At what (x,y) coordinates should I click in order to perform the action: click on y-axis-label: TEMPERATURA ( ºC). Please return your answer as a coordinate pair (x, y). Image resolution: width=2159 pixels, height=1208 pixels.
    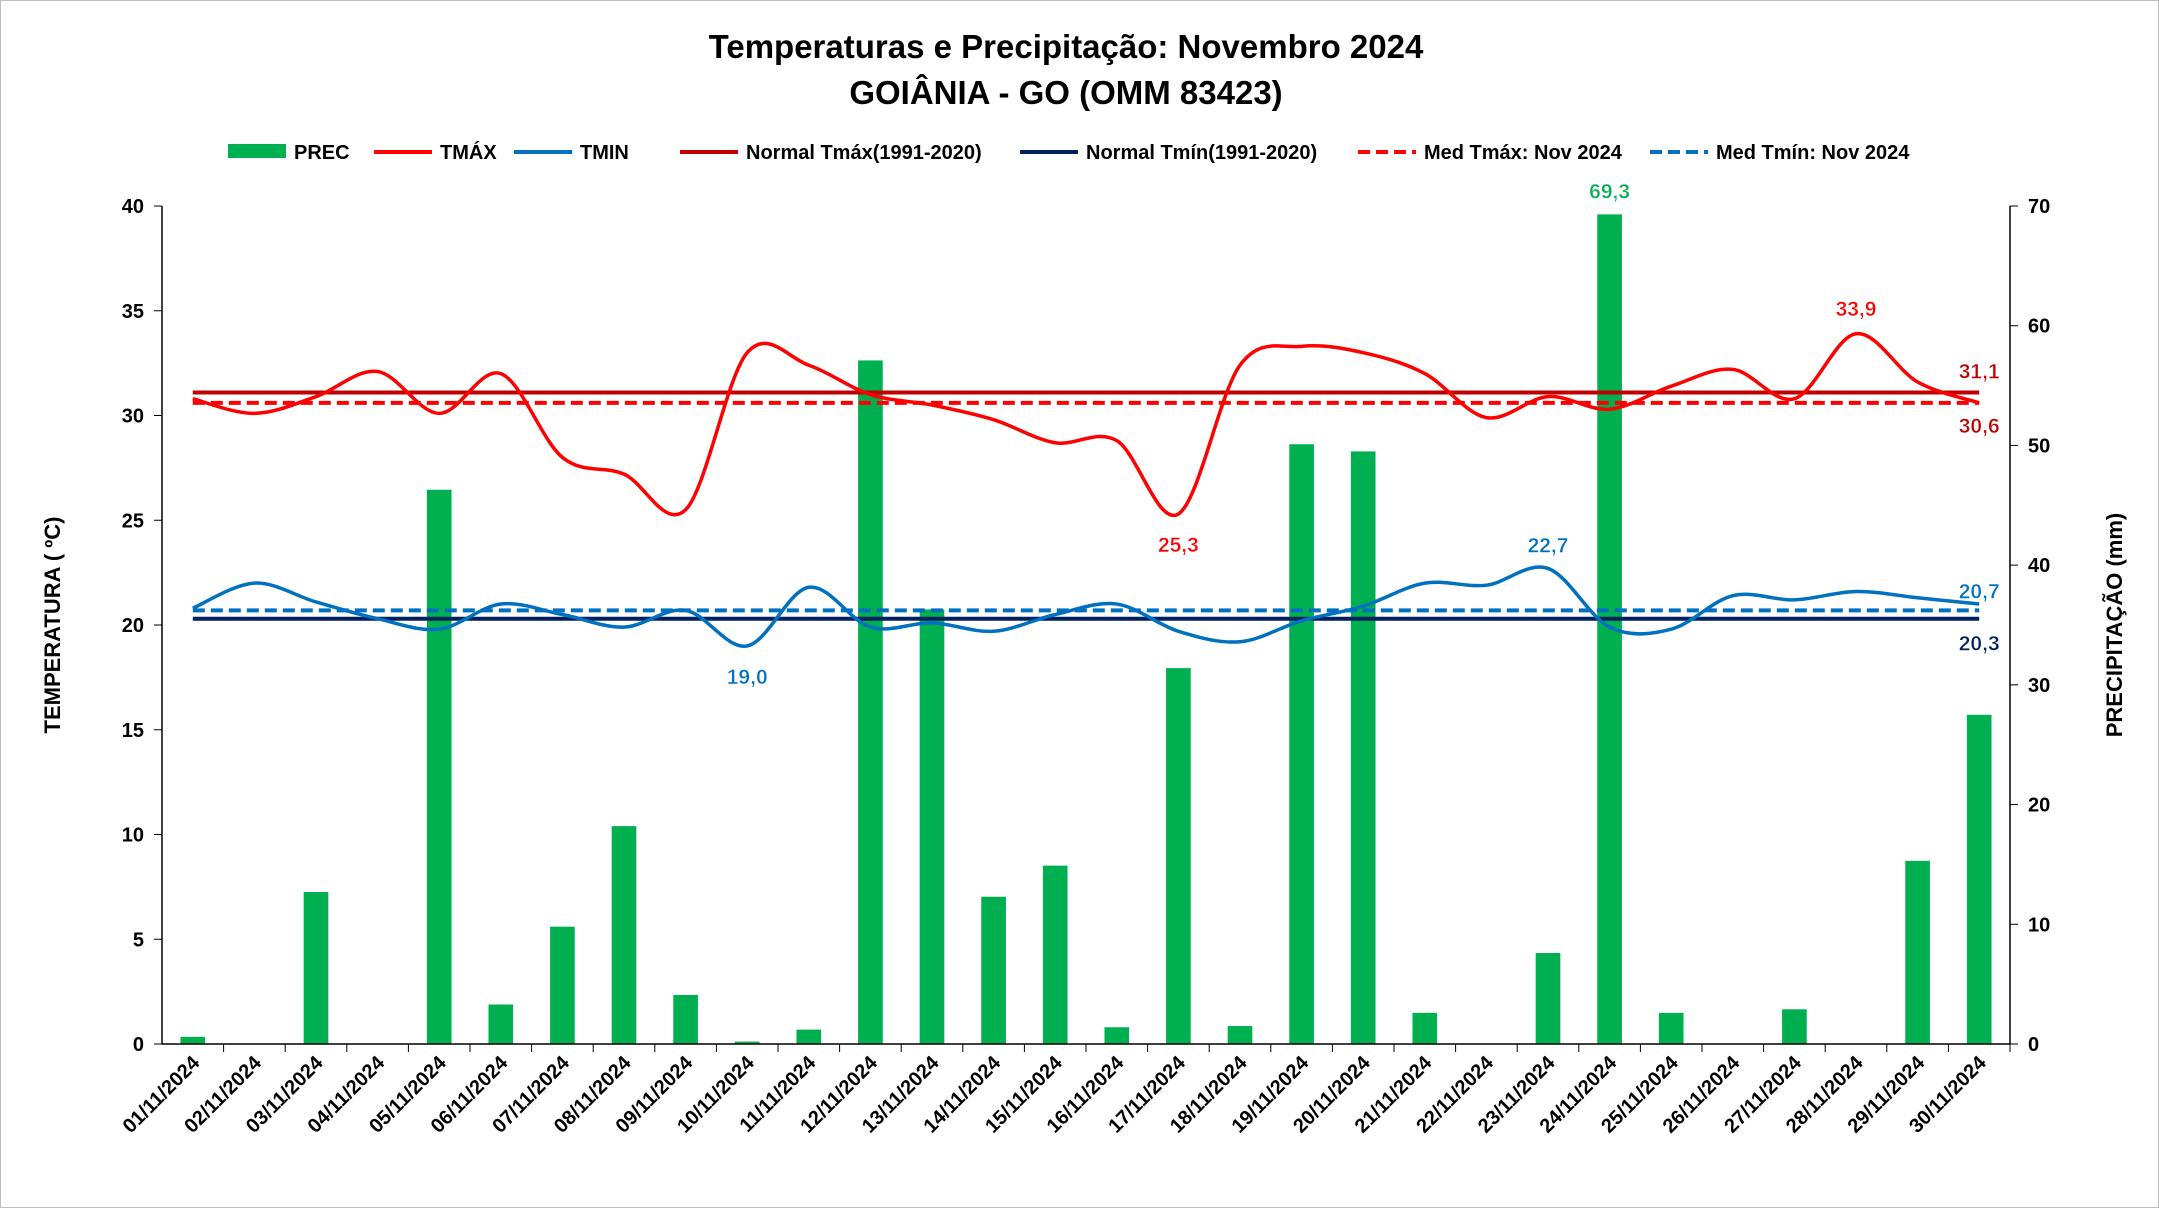
    Looking at the image, I should click on (52, 624).